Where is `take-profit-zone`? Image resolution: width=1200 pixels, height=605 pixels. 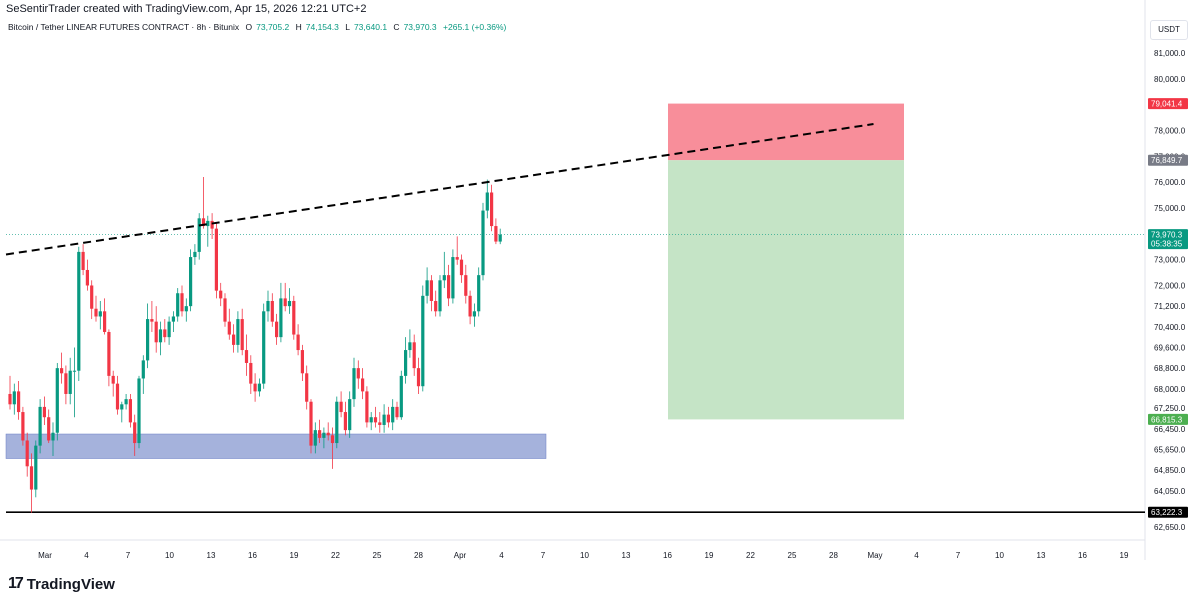
take-profit-zone is located at coordinates (786, 290).